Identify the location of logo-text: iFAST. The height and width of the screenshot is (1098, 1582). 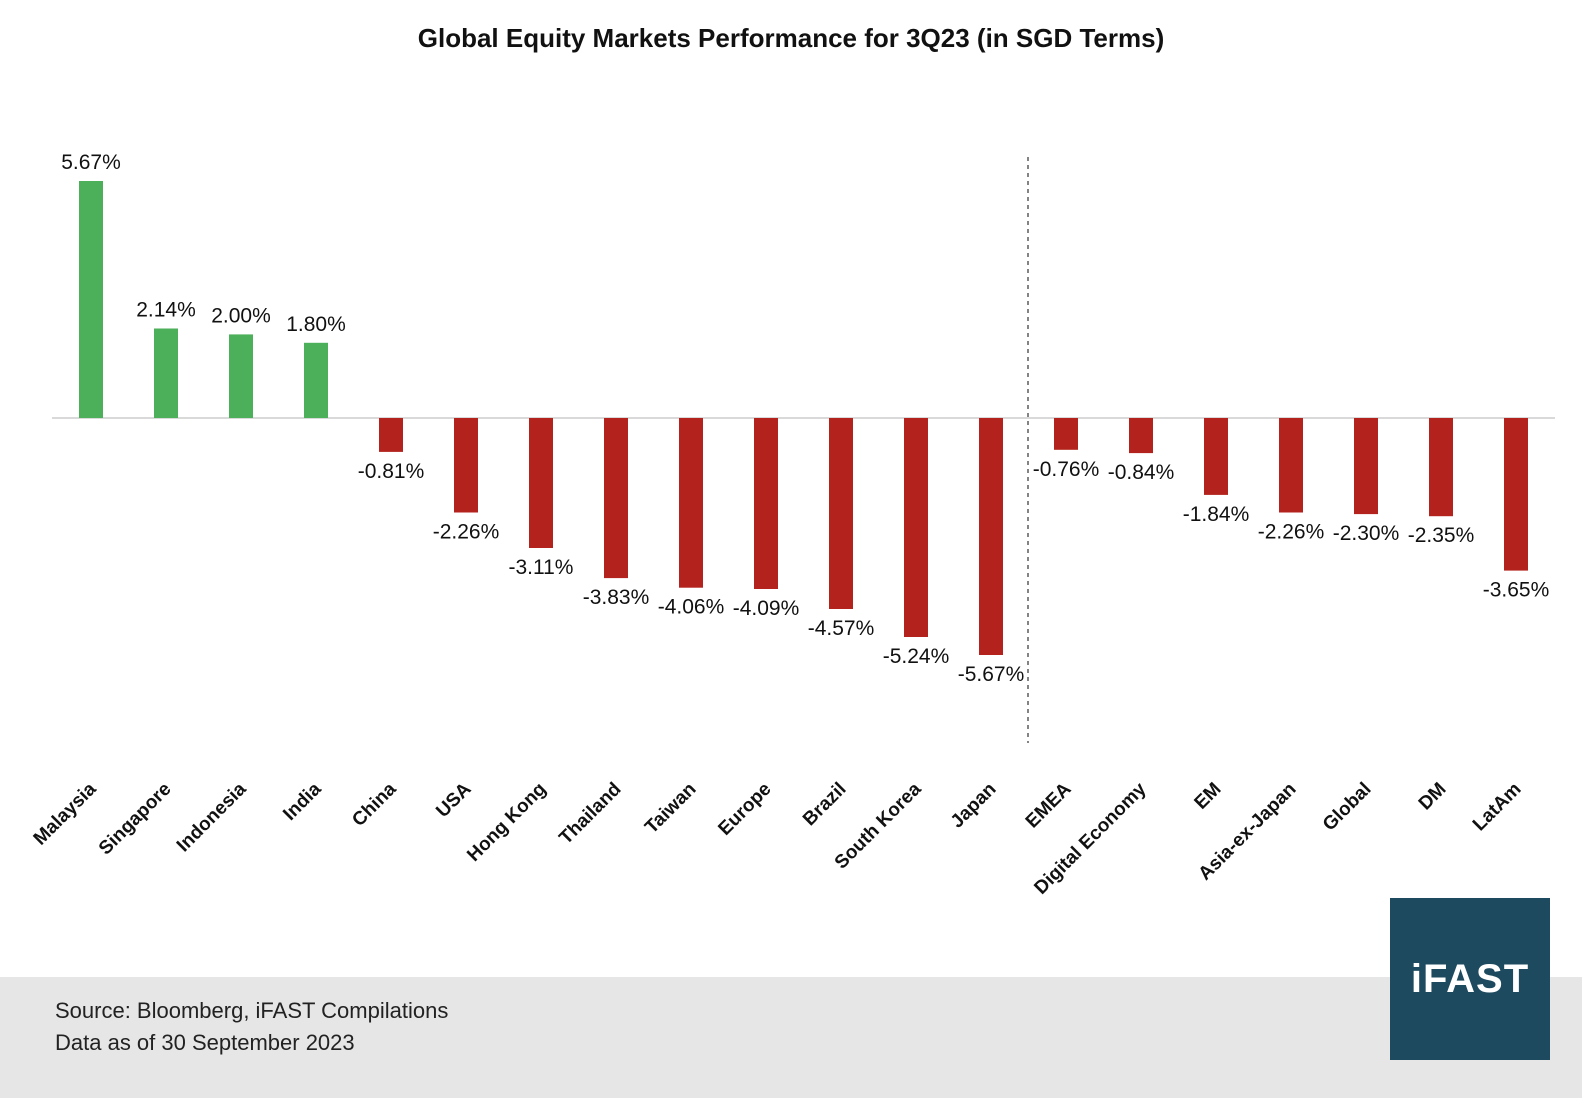
(1470, 978).